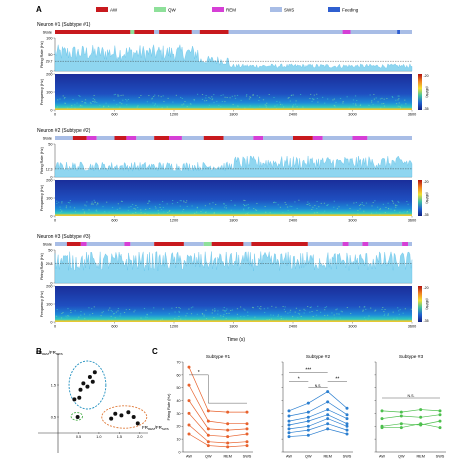 Image resolution: width=474 pixels, height=474 pixels. I want to click on line-category-label: SWS, so click(247, 457).